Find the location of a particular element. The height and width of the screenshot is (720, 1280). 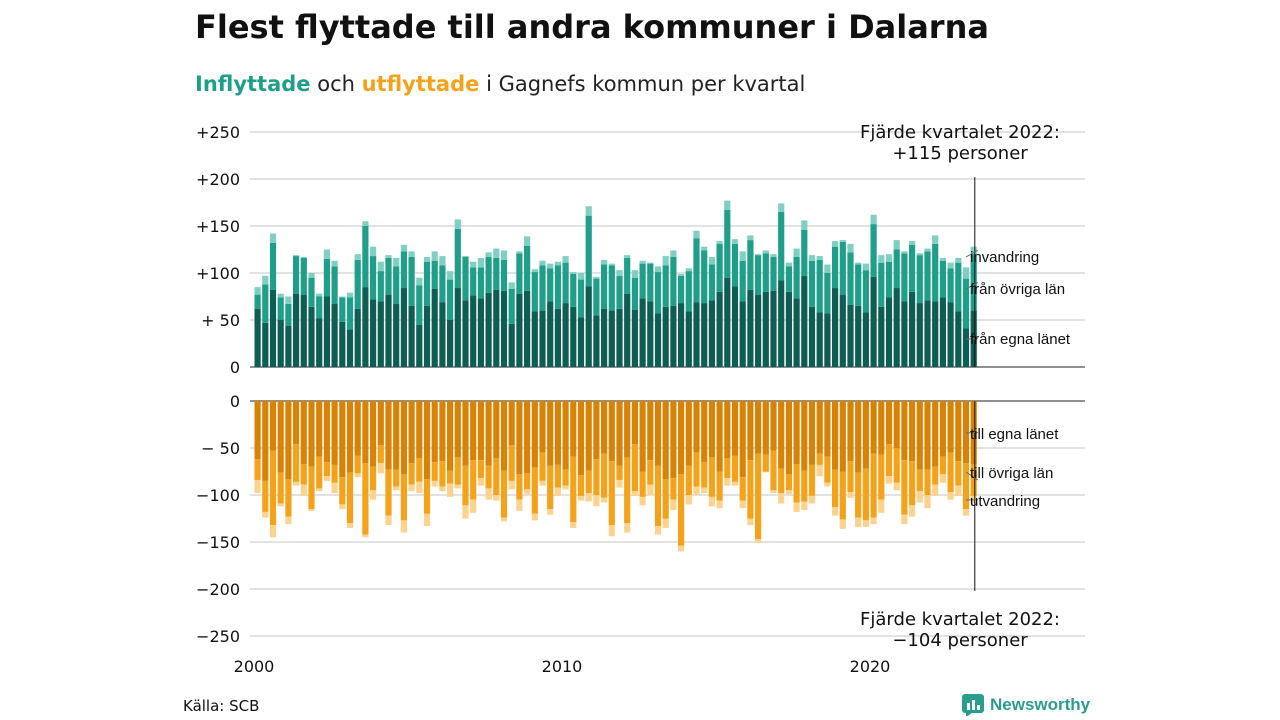

series-label-upper: från övriga län is located at coordinates (1017, 289).